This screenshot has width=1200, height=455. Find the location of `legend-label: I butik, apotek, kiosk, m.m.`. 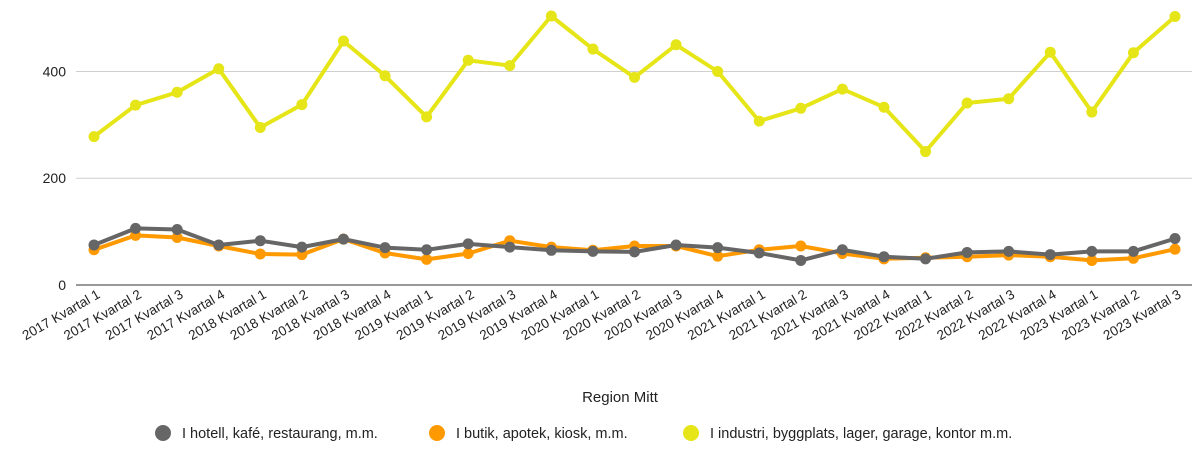

legend-label: I butik, apotek, kiosk, m.m. is located at coordinates (542, 434).